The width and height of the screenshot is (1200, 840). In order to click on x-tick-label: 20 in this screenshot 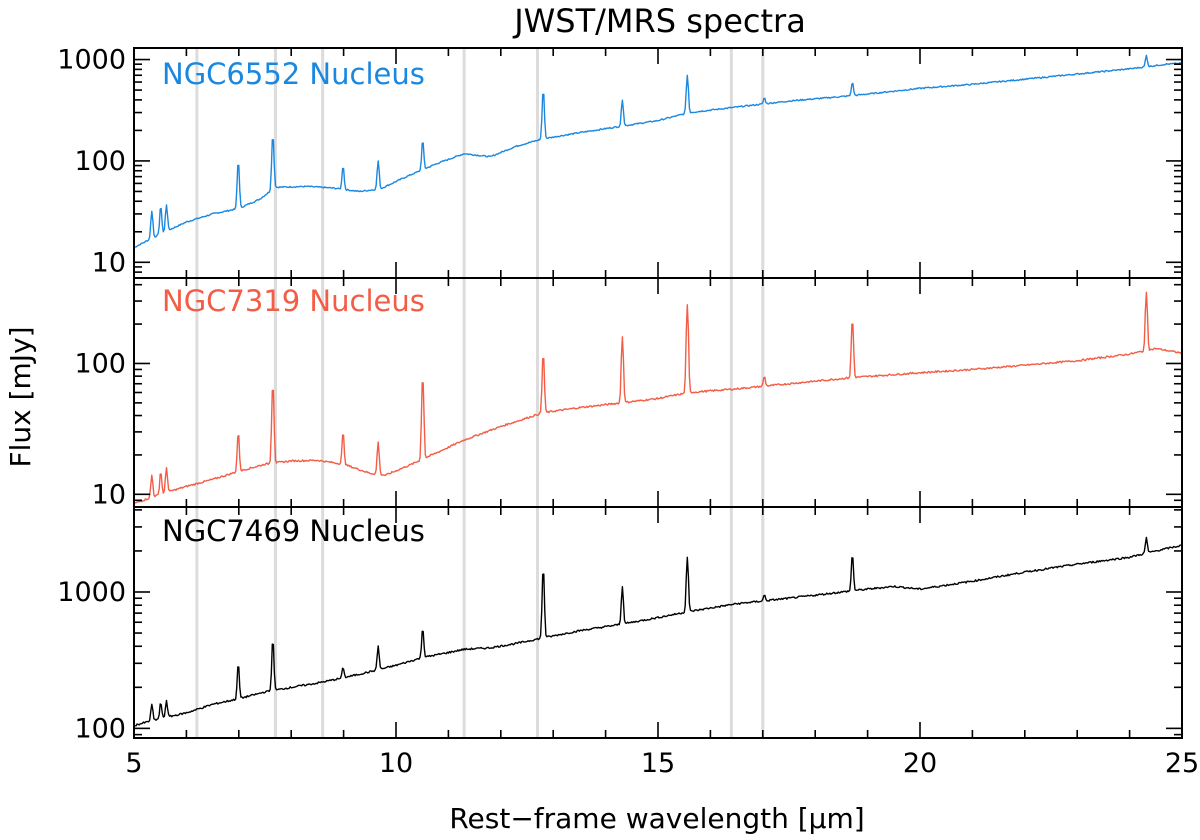, I will do `click(920, 763)`.